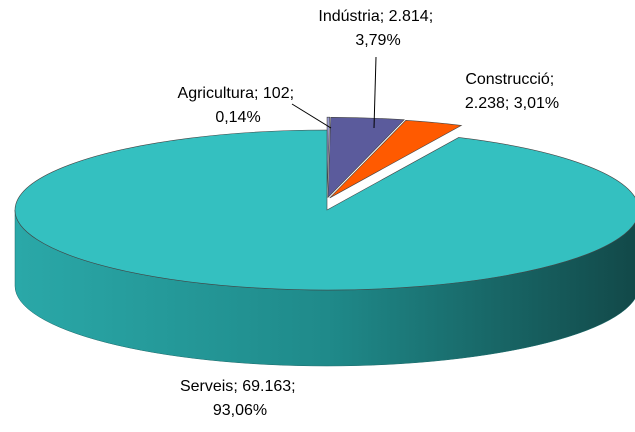 This screenshot has width=635, height=432. I want to click on label-part: 2.238, so click(485, 103).